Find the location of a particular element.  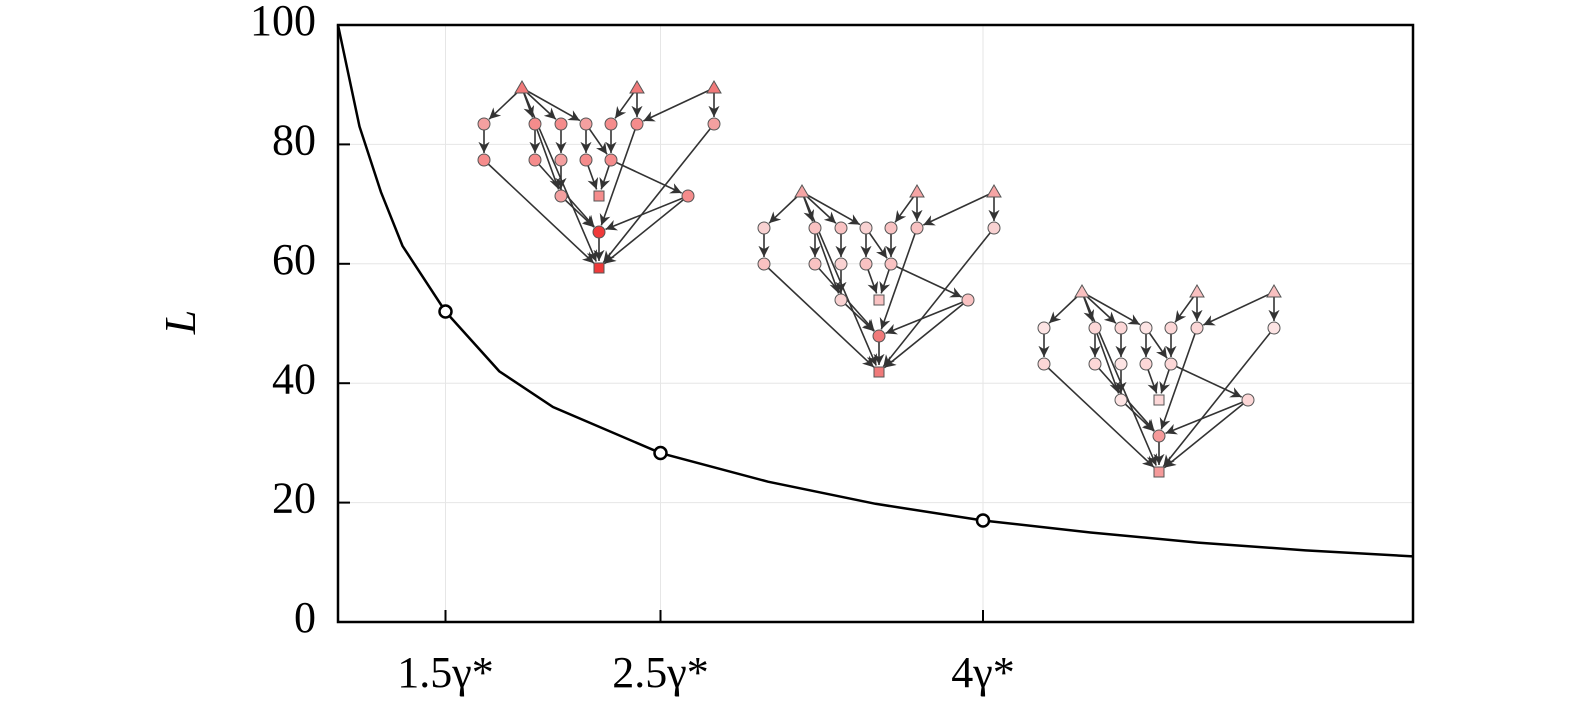

x-tick-label: 1.5γ* is located at coordinates (445, 672).